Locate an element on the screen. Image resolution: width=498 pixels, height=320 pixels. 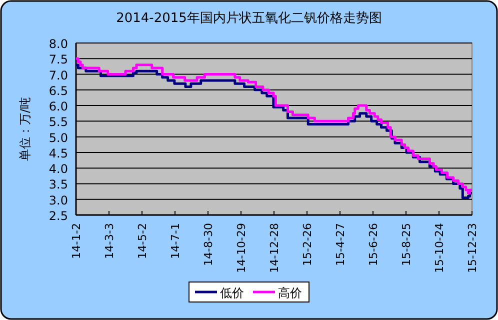
x-tick-label: 14-3-3 is located at coordinates (109, 241).